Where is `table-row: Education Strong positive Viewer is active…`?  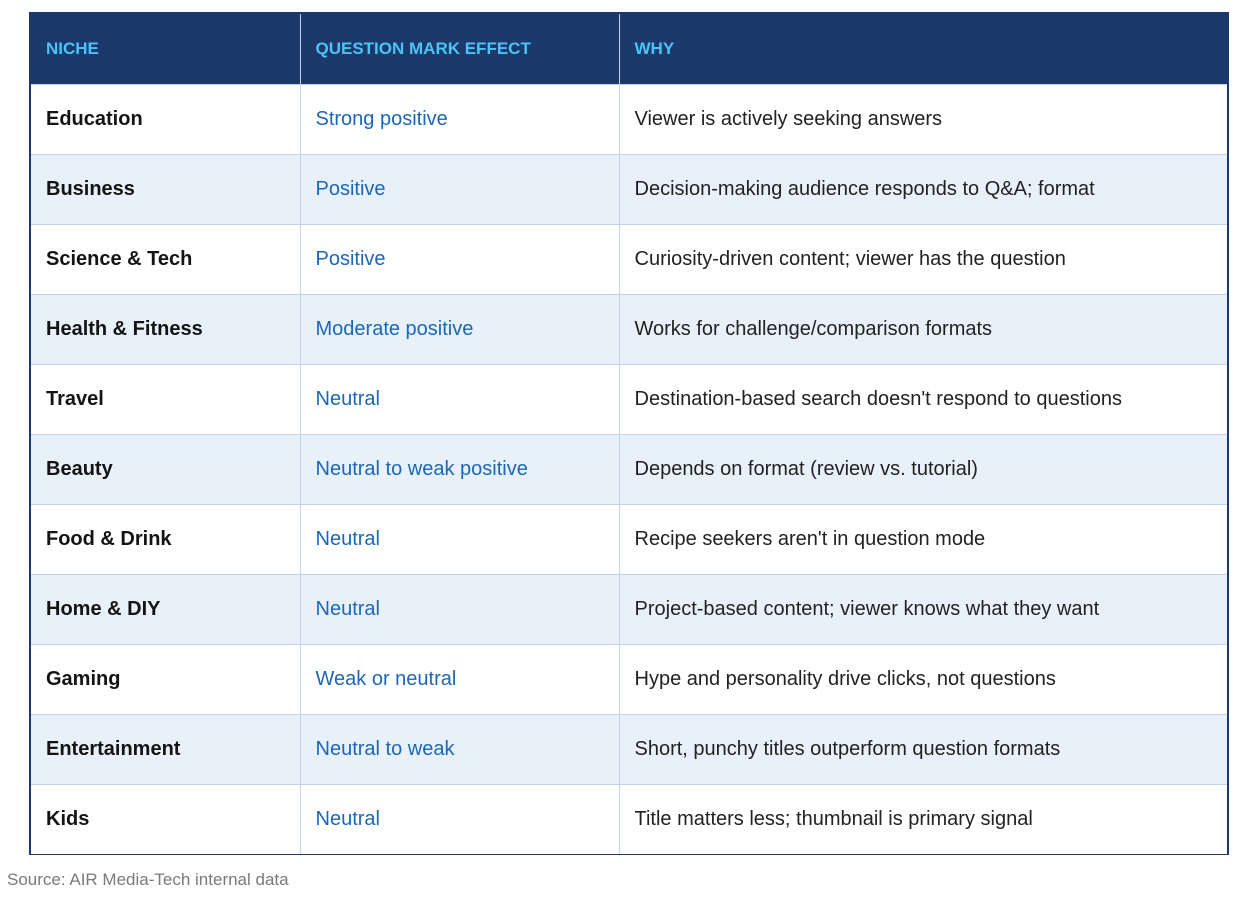
table-row: Education Strong positive Viewer is active… is located at coordinates (629, 118).